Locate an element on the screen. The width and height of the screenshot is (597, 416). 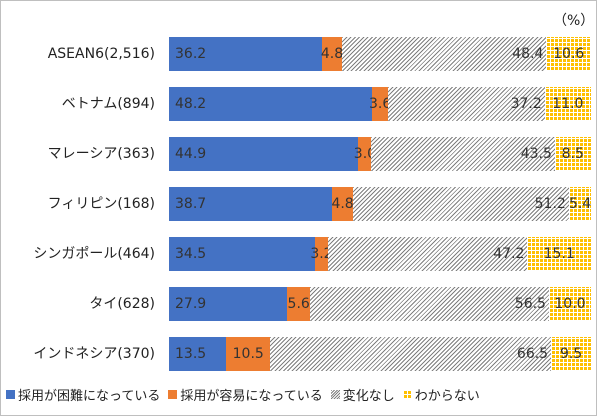
data-label: 47.2 is located at coordinates (509, 254).